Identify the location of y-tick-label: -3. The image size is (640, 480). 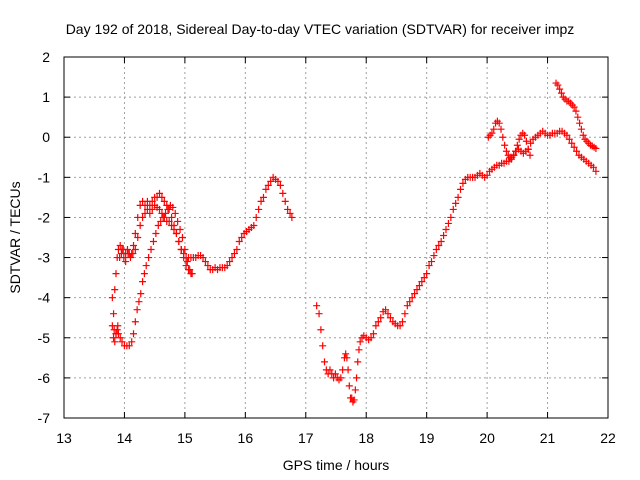
(44, 258).